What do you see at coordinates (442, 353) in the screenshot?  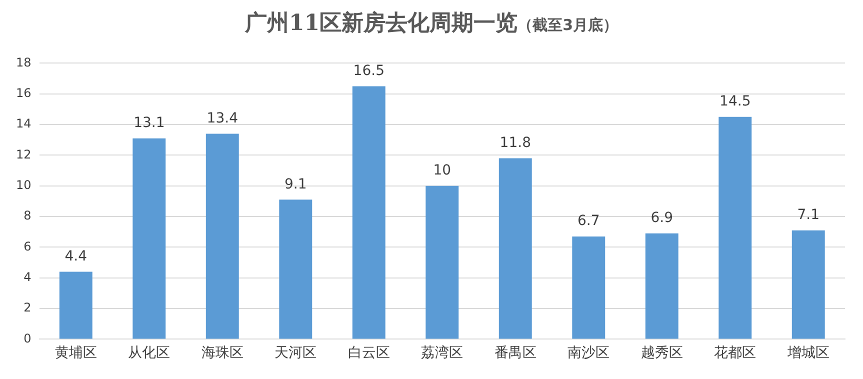 I see `x-tick-label: 荔湾区` at bounding box center [442, 353].